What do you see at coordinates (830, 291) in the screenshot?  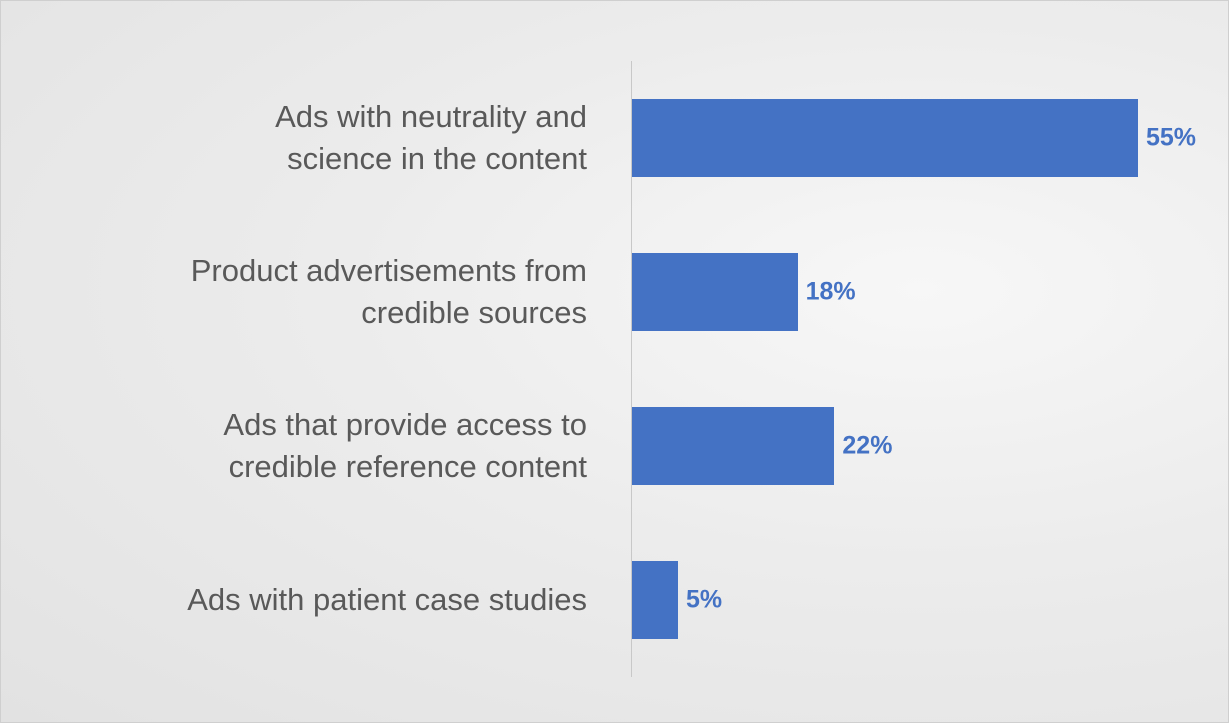 I see `data-label: 18%` at bounding box center [830, 291].